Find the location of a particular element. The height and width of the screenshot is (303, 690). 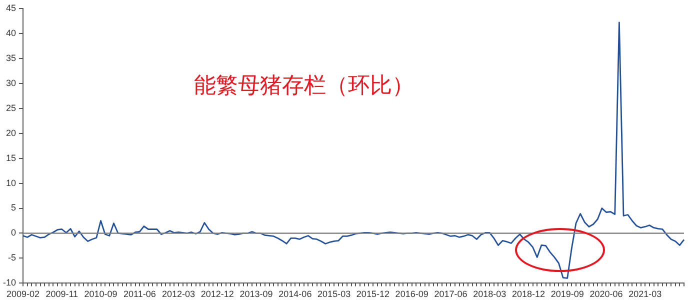

y-tick-label: 35 is located at coordinates (11, 57).